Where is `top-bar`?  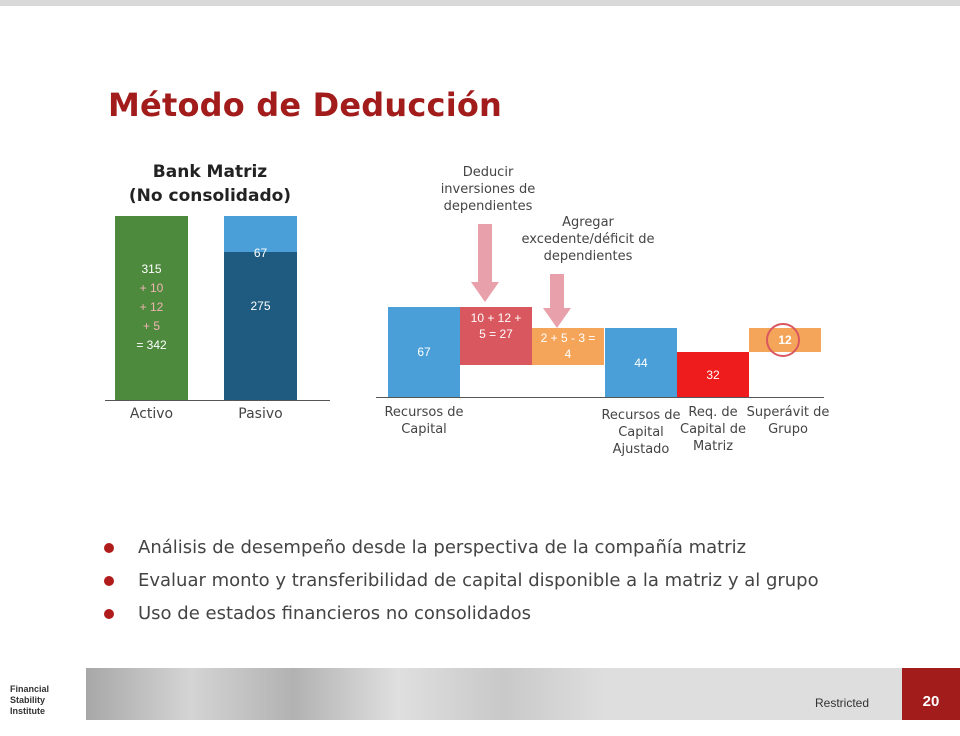
top-bar is located at coordinates (480, 3).